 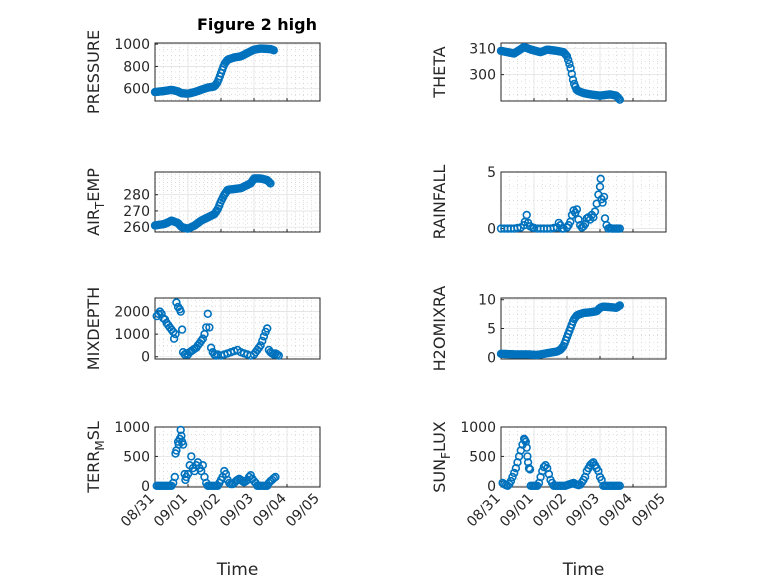 I want to click on y-tick-label: 260, so click(x=136, y=228).